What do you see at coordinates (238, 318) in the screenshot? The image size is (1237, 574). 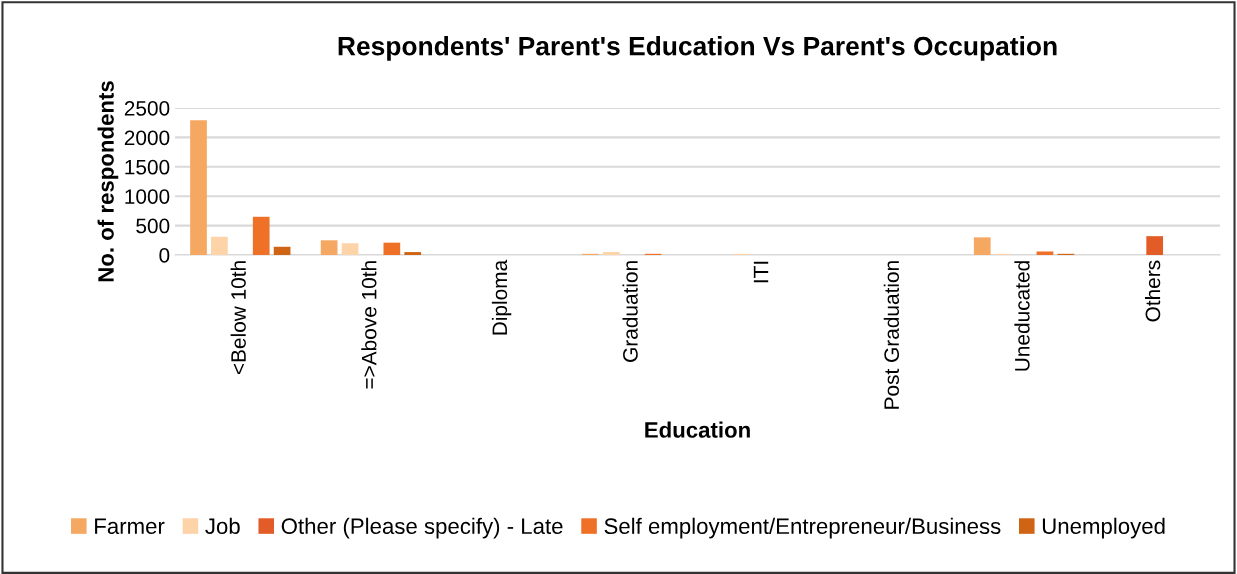 I see `x-tick-label: <Below 10th` at bounding box center [238, 318].